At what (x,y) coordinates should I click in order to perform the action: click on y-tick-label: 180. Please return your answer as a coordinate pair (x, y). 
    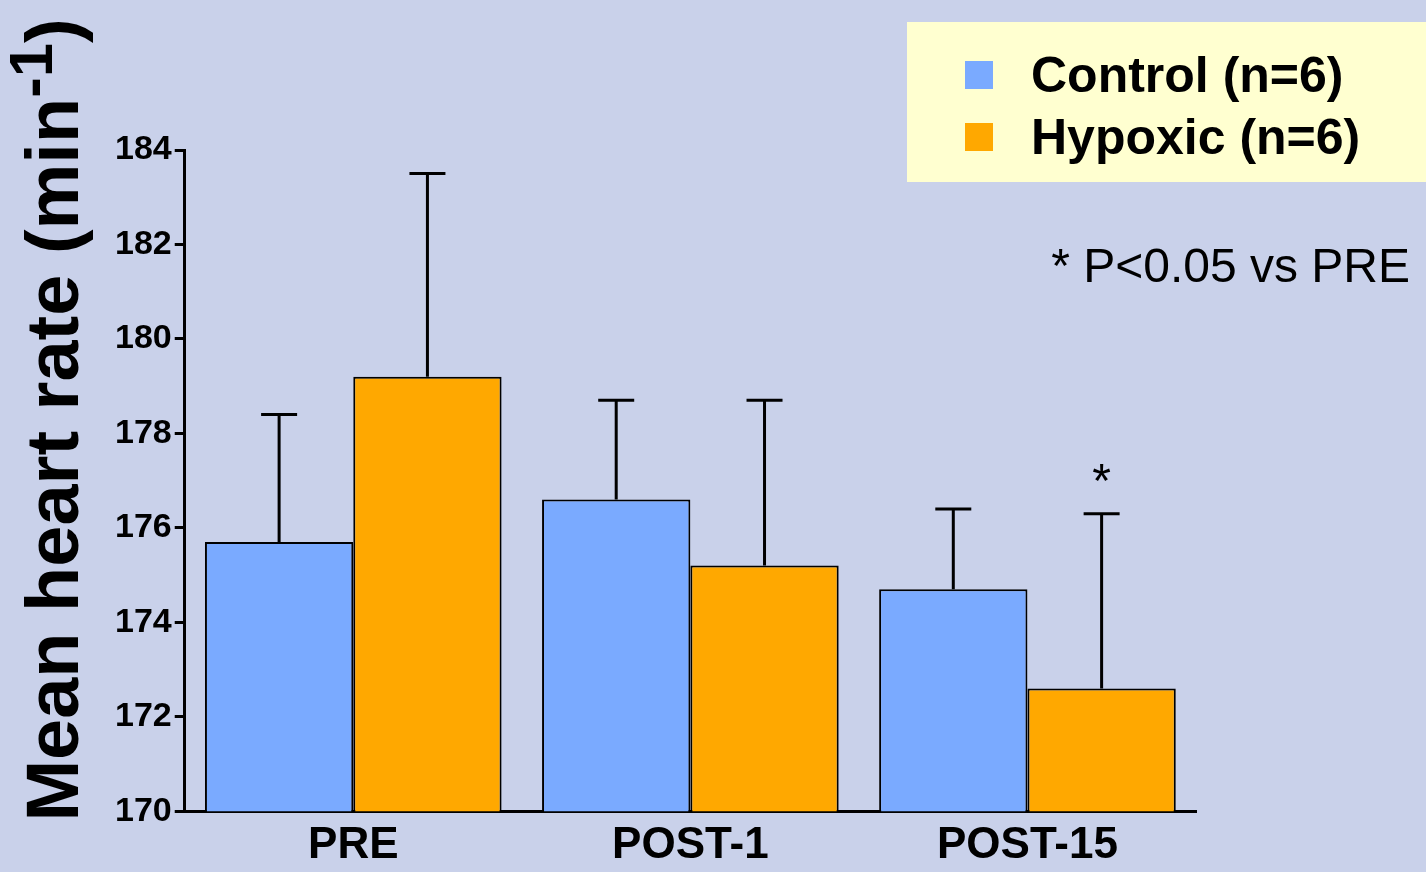
    Looking at the image, I should click on (143, 336).